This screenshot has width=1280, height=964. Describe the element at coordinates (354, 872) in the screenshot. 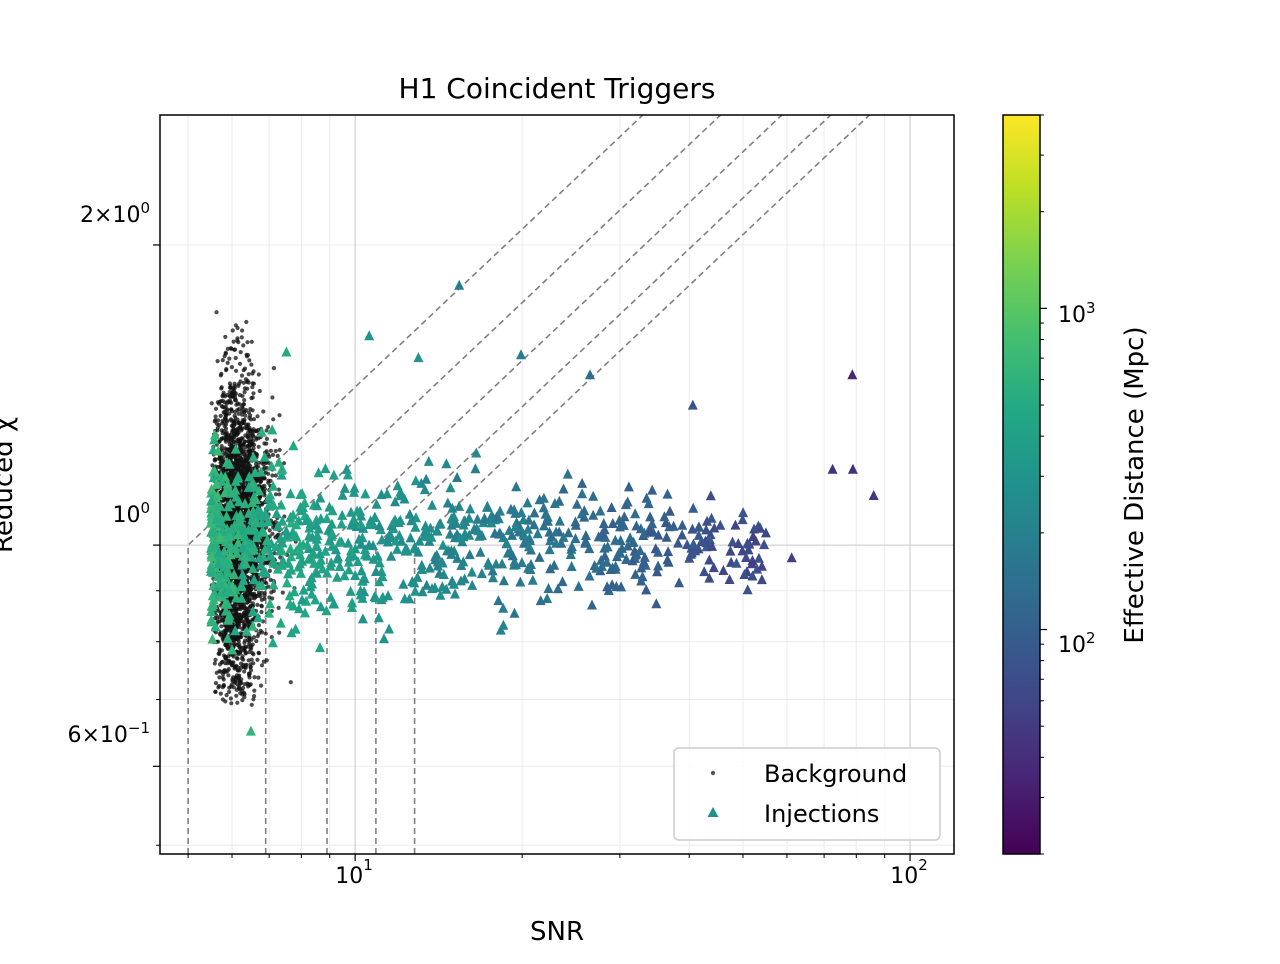

I see `x-tick-label-10e1: 101` at that location.